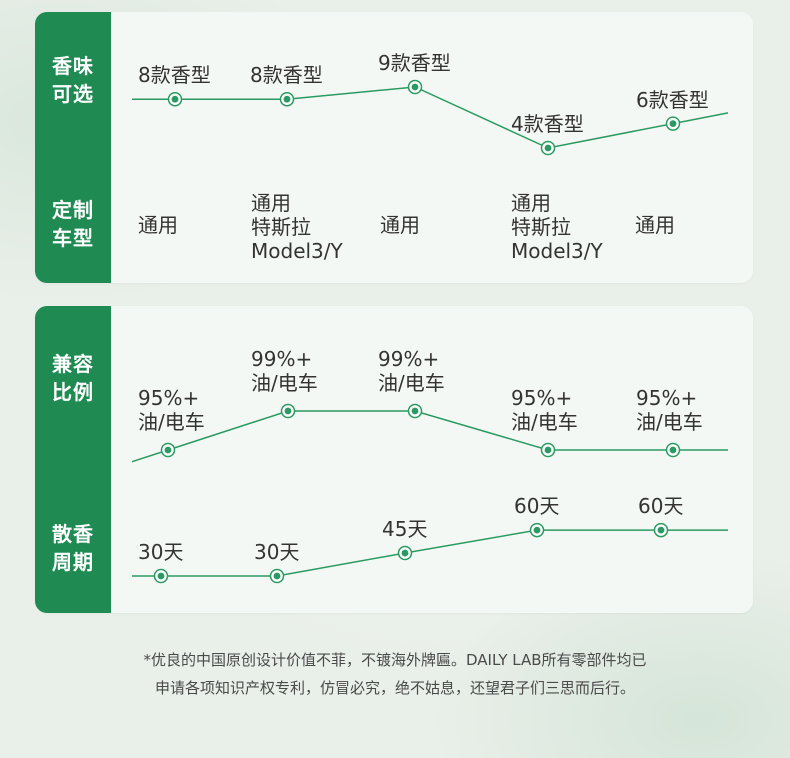 The width and height of the screenshot is (790, 758). I want to click on period-line, so click(430, 553).